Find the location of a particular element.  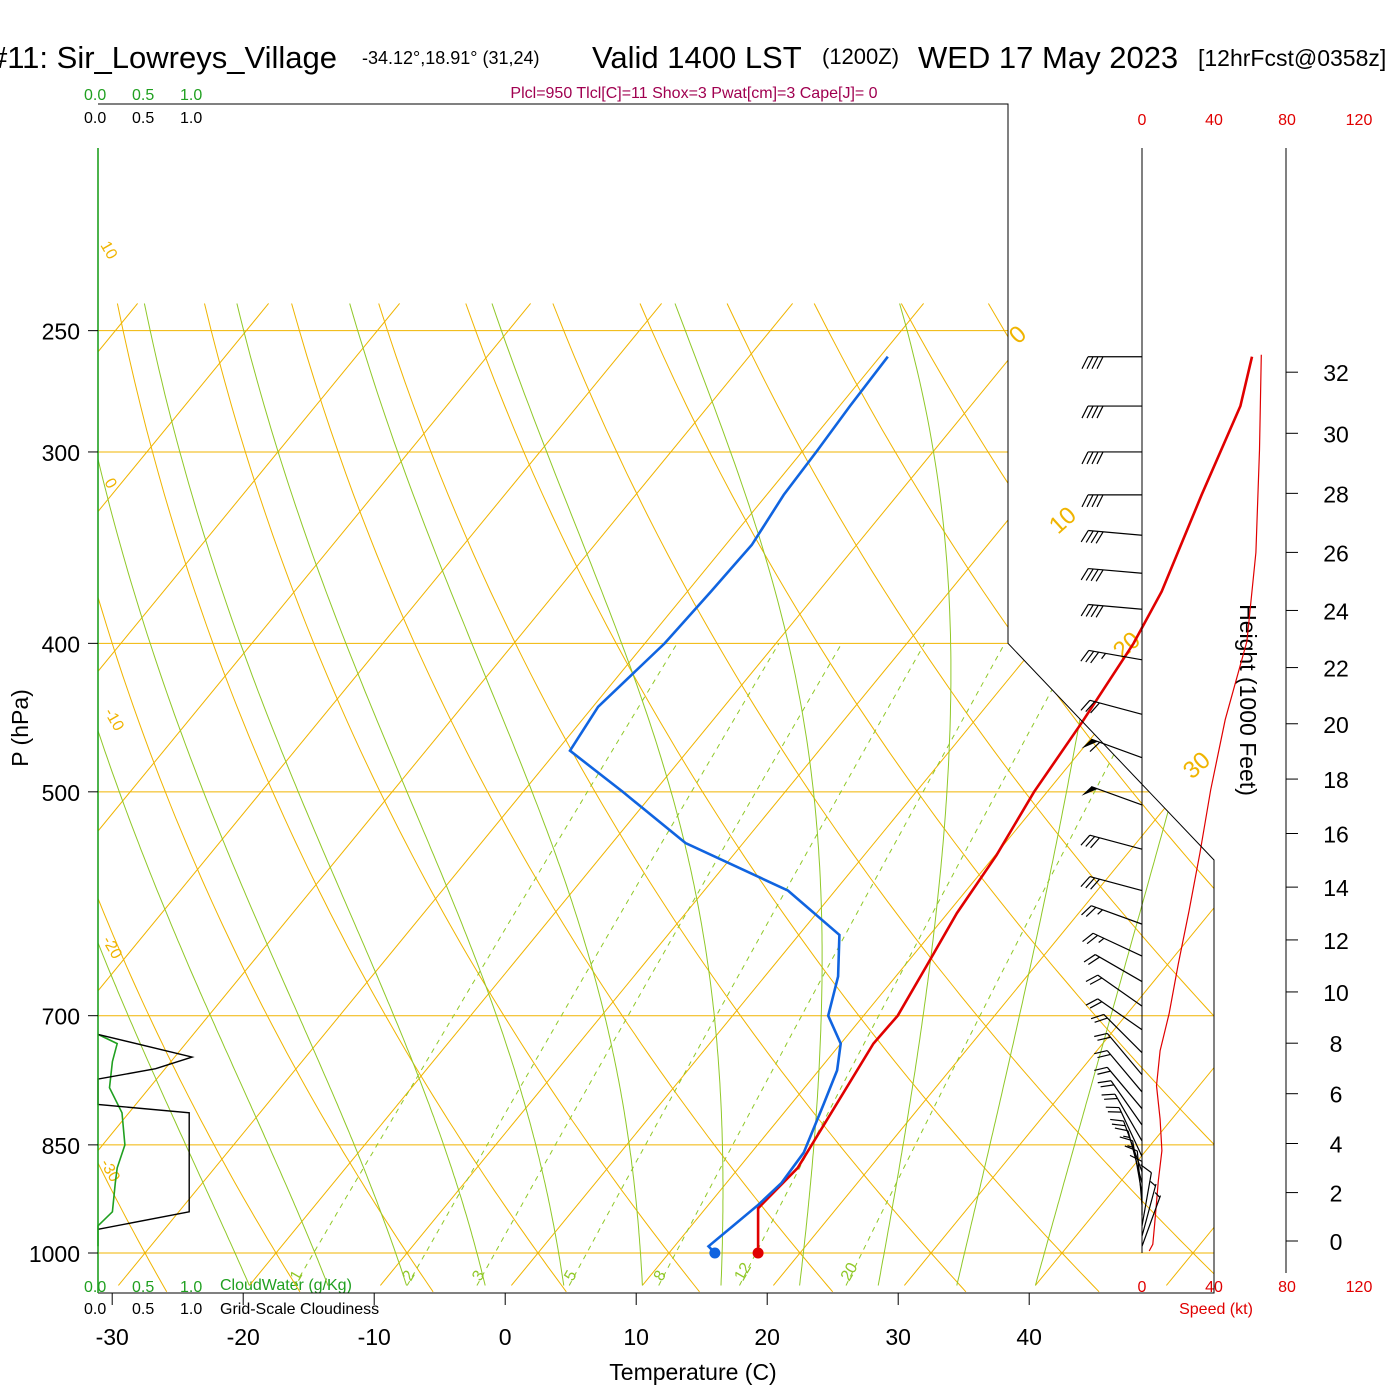

mixing-ratio-label: 2 is located at coordinates (409, 1276).